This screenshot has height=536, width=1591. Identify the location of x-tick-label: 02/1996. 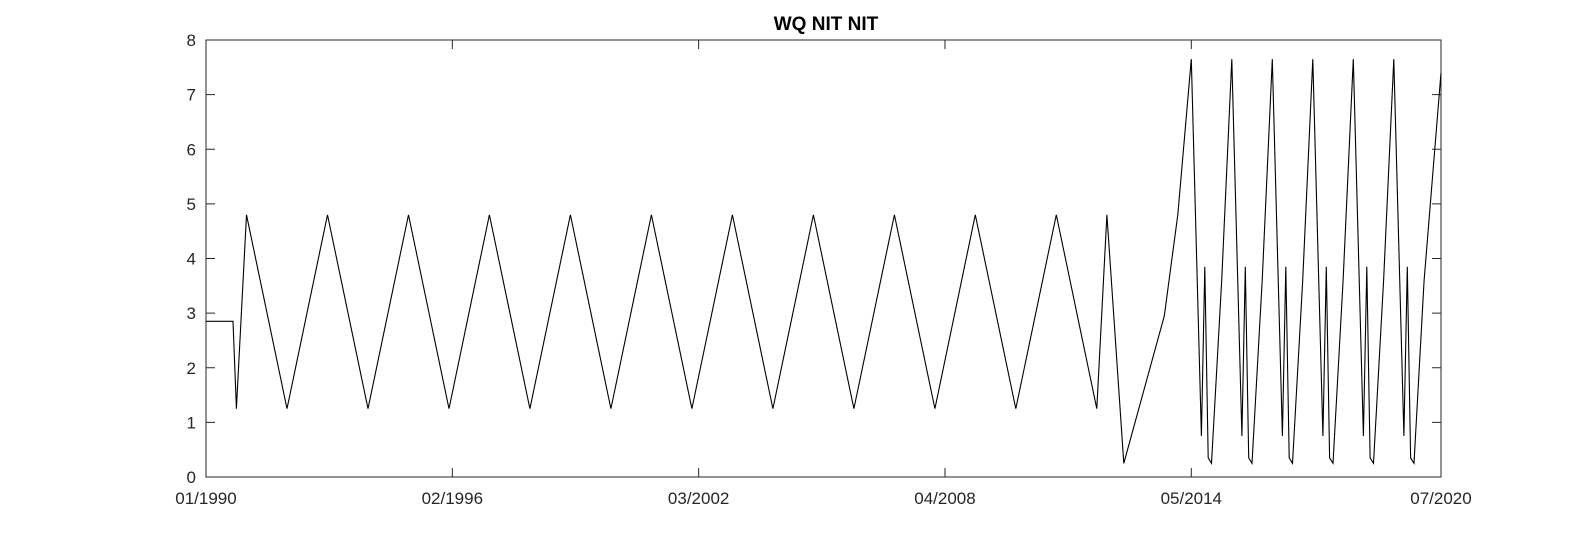
(452, 498).